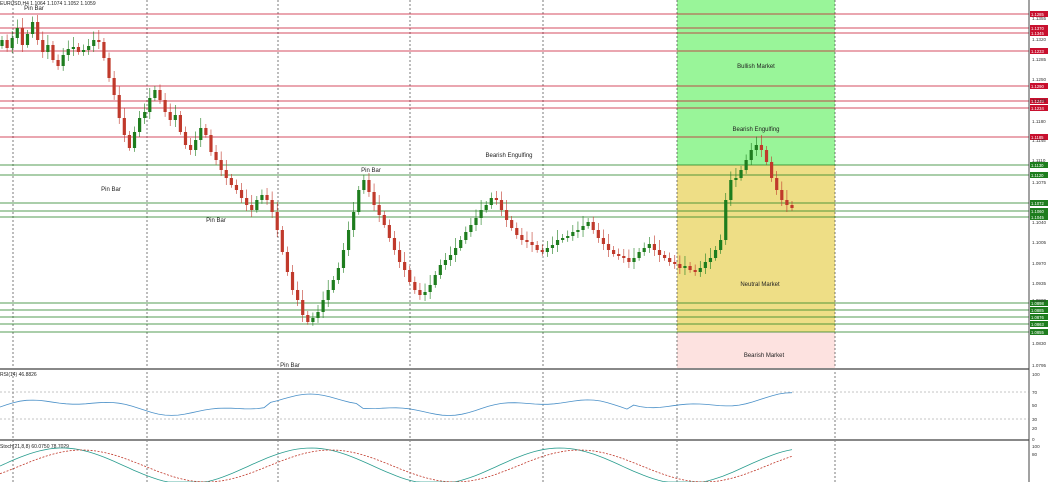 The image size is (1048, 482). I want to click on bearish-engulfing-center-label: Bearish Engulfing, so click(508, 156).